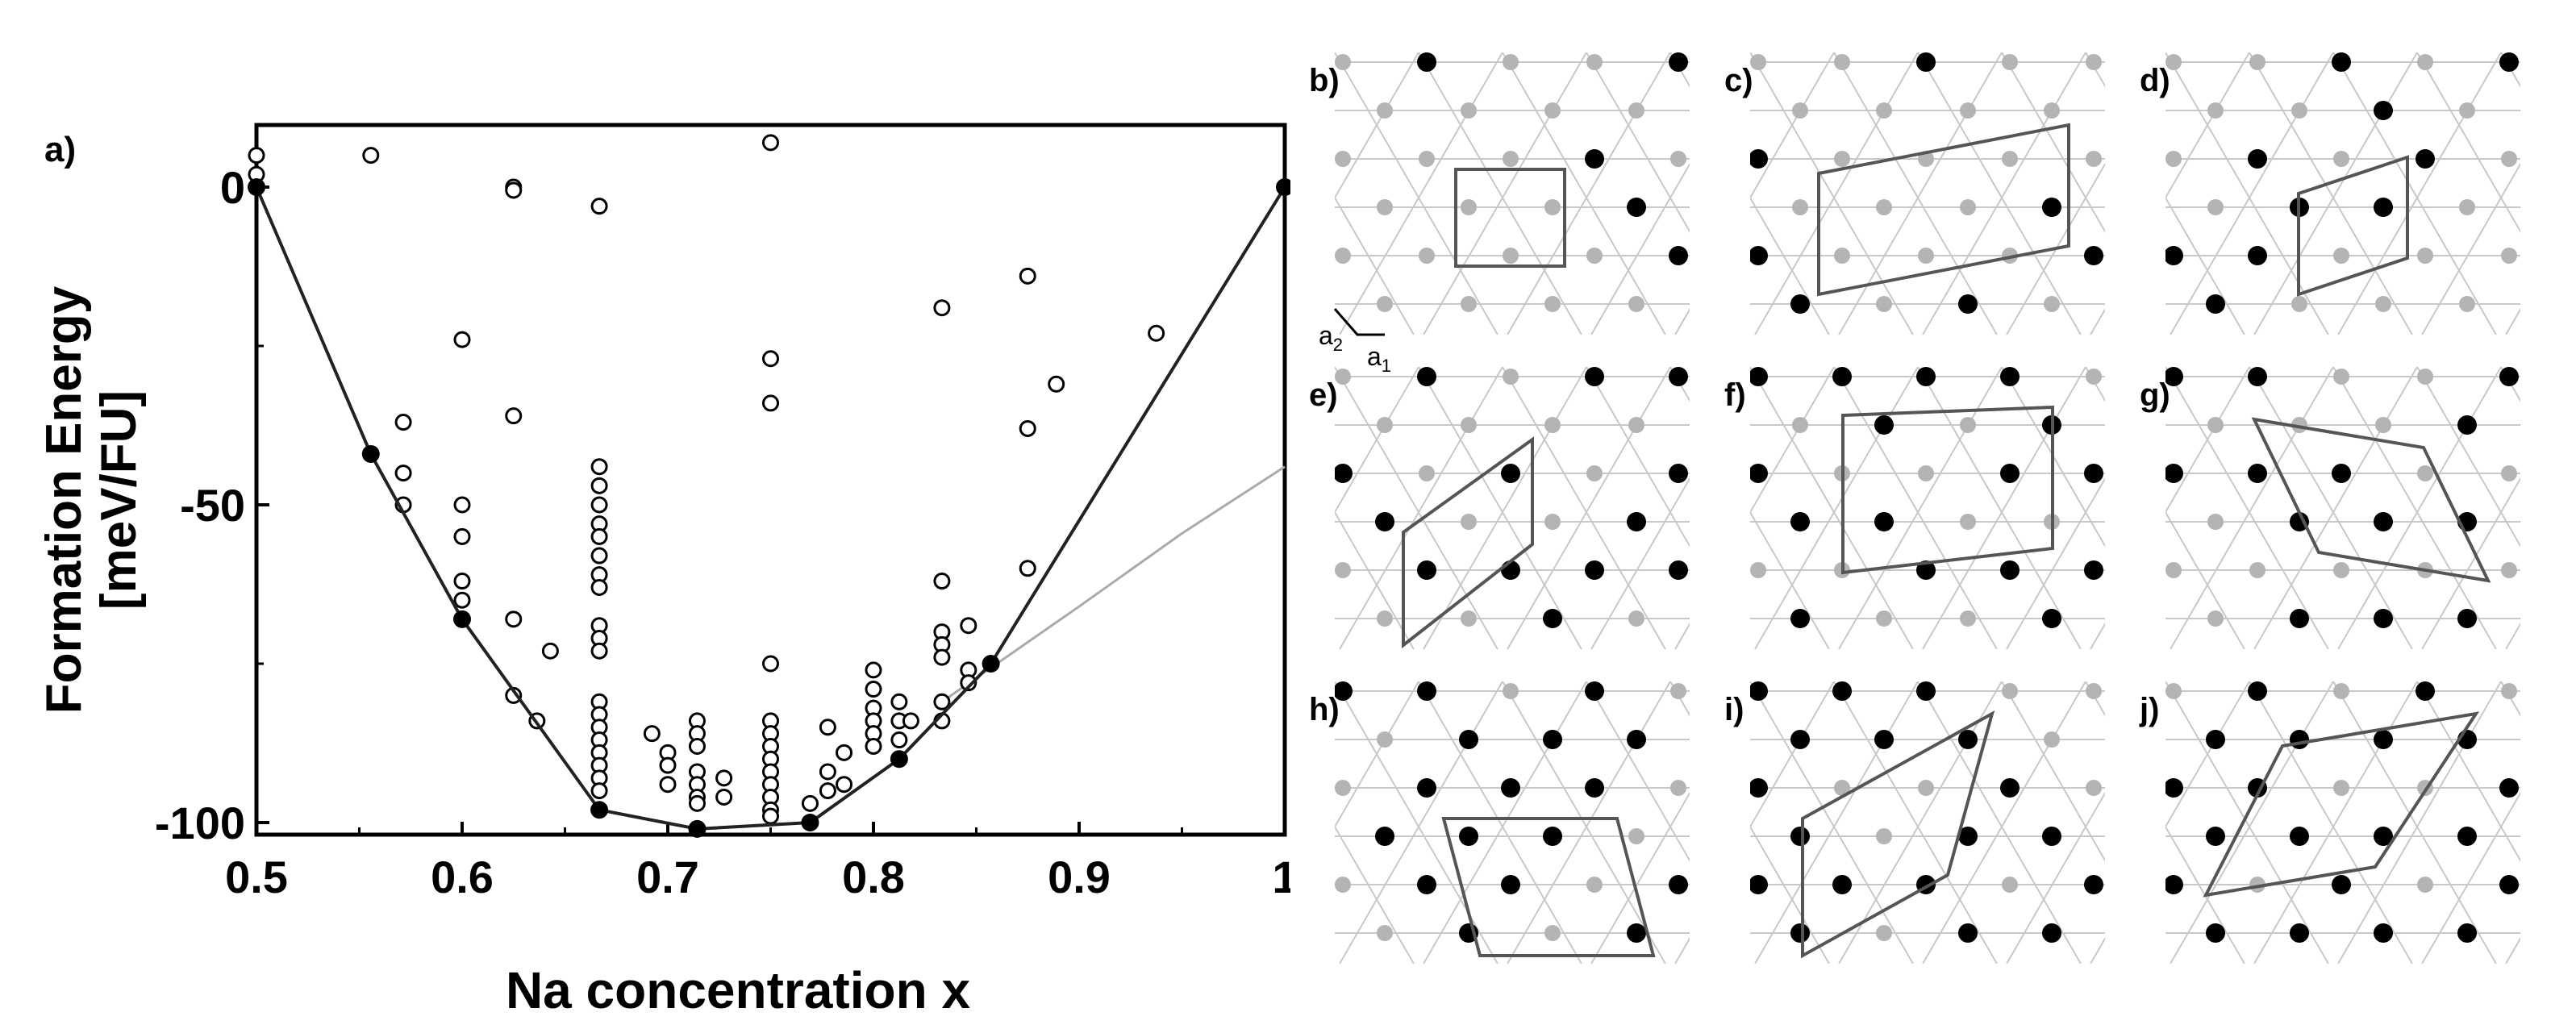 This screenshot has width=2576, height=1029. Describe the element at coordinates (2155, 80) in the screenshot. I see `panel-label-d: d)` at that location.